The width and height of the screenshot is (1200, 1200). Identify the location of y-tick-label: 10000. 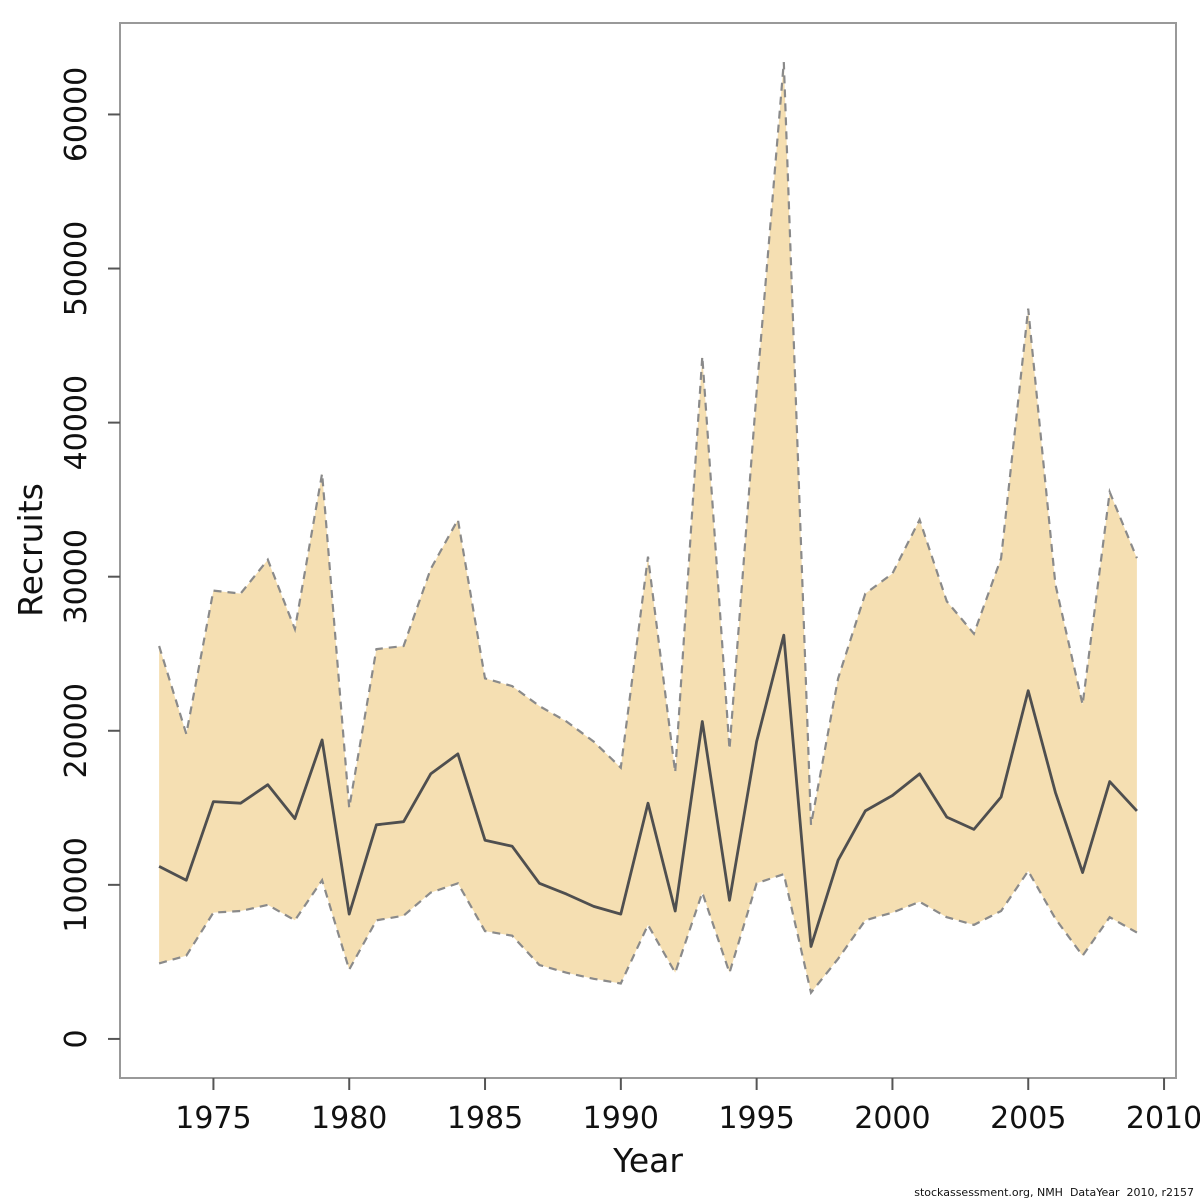
(76, 884).